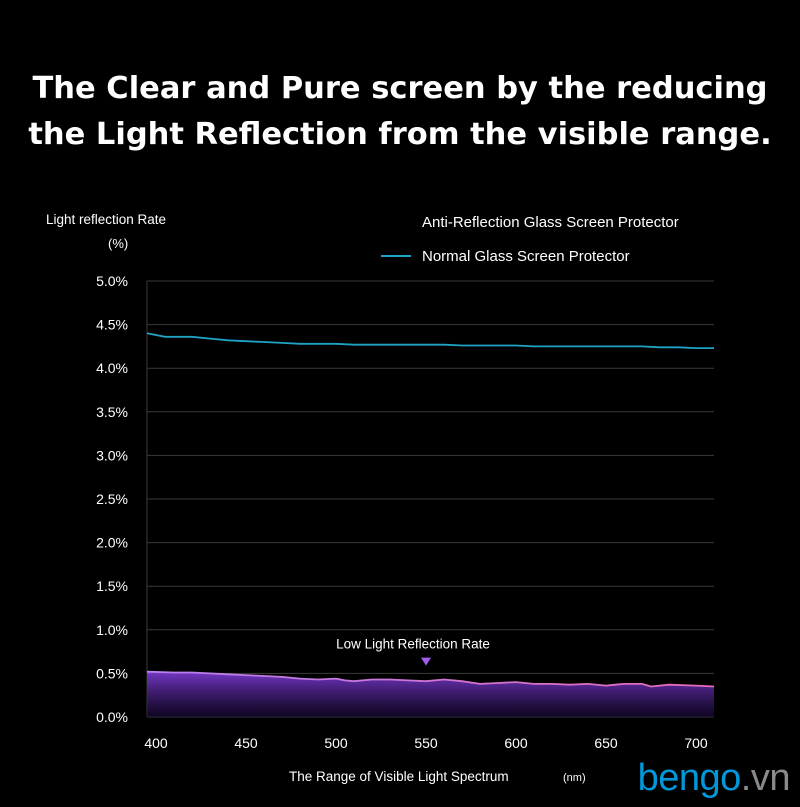  I want to click on y-tick-label: 0.5%, so click(112, 673).